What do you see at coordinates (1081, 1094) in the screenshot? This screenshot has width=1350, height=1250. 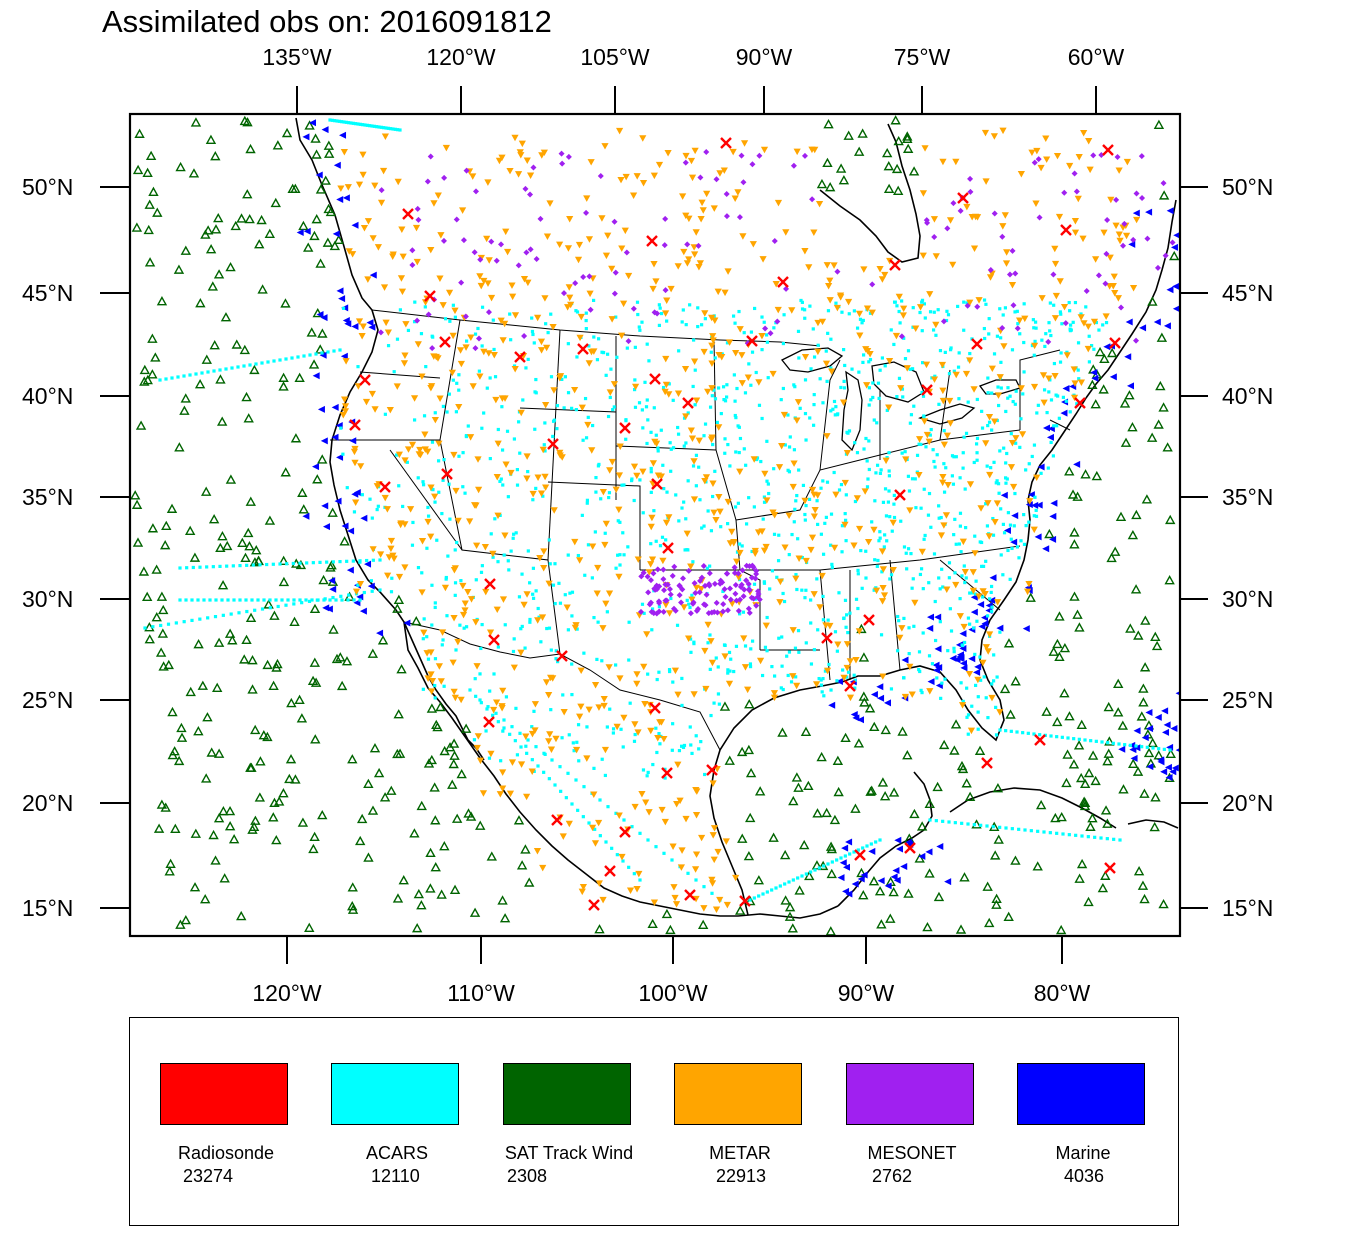 I see `legend-swatch` at bounding box center [1081, 1094].